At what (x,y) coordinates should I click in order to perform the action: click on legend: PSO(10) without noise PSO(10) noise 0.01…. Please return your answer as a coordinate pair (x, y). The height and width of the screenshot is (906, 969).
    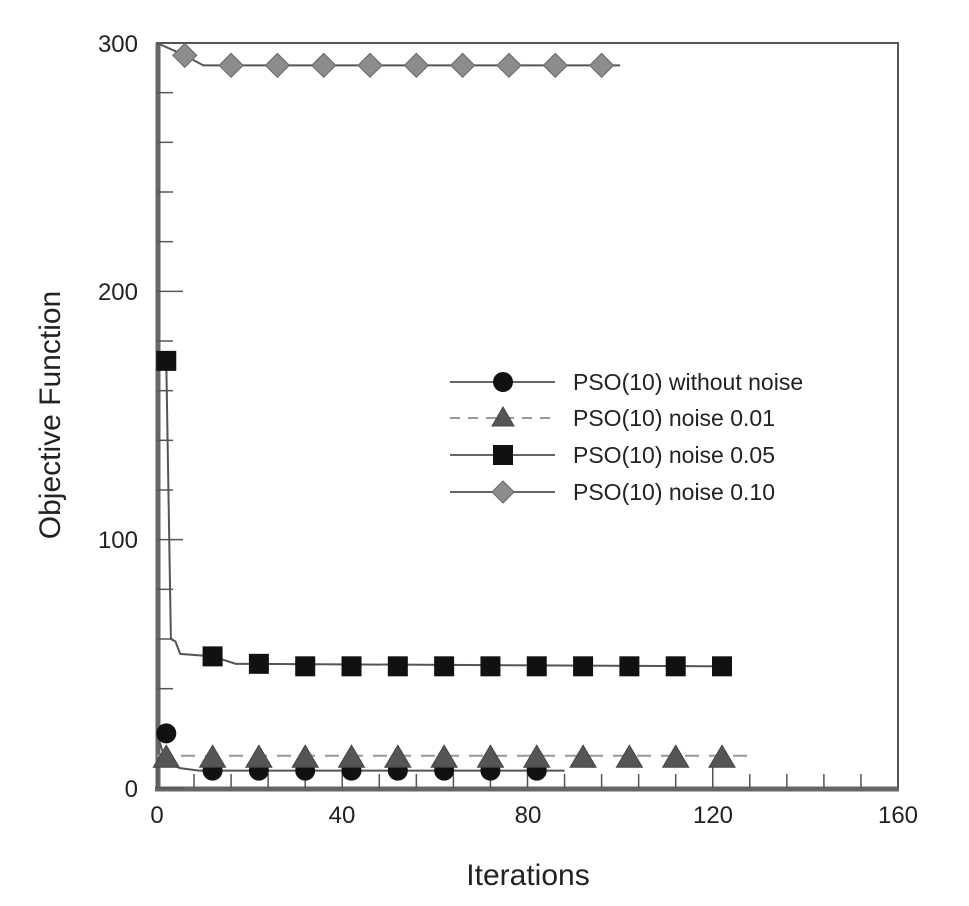
    Looking at the image, I should click on (626, 437).